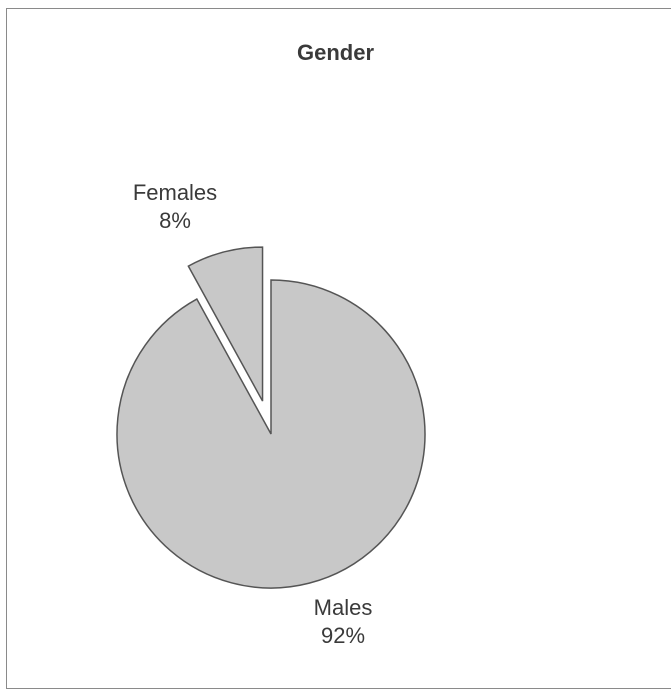  What do you see at coordinates (343, 607) in the screenshot?
I see `slice-label-males-name: Males` at bounding box center [343, 607].